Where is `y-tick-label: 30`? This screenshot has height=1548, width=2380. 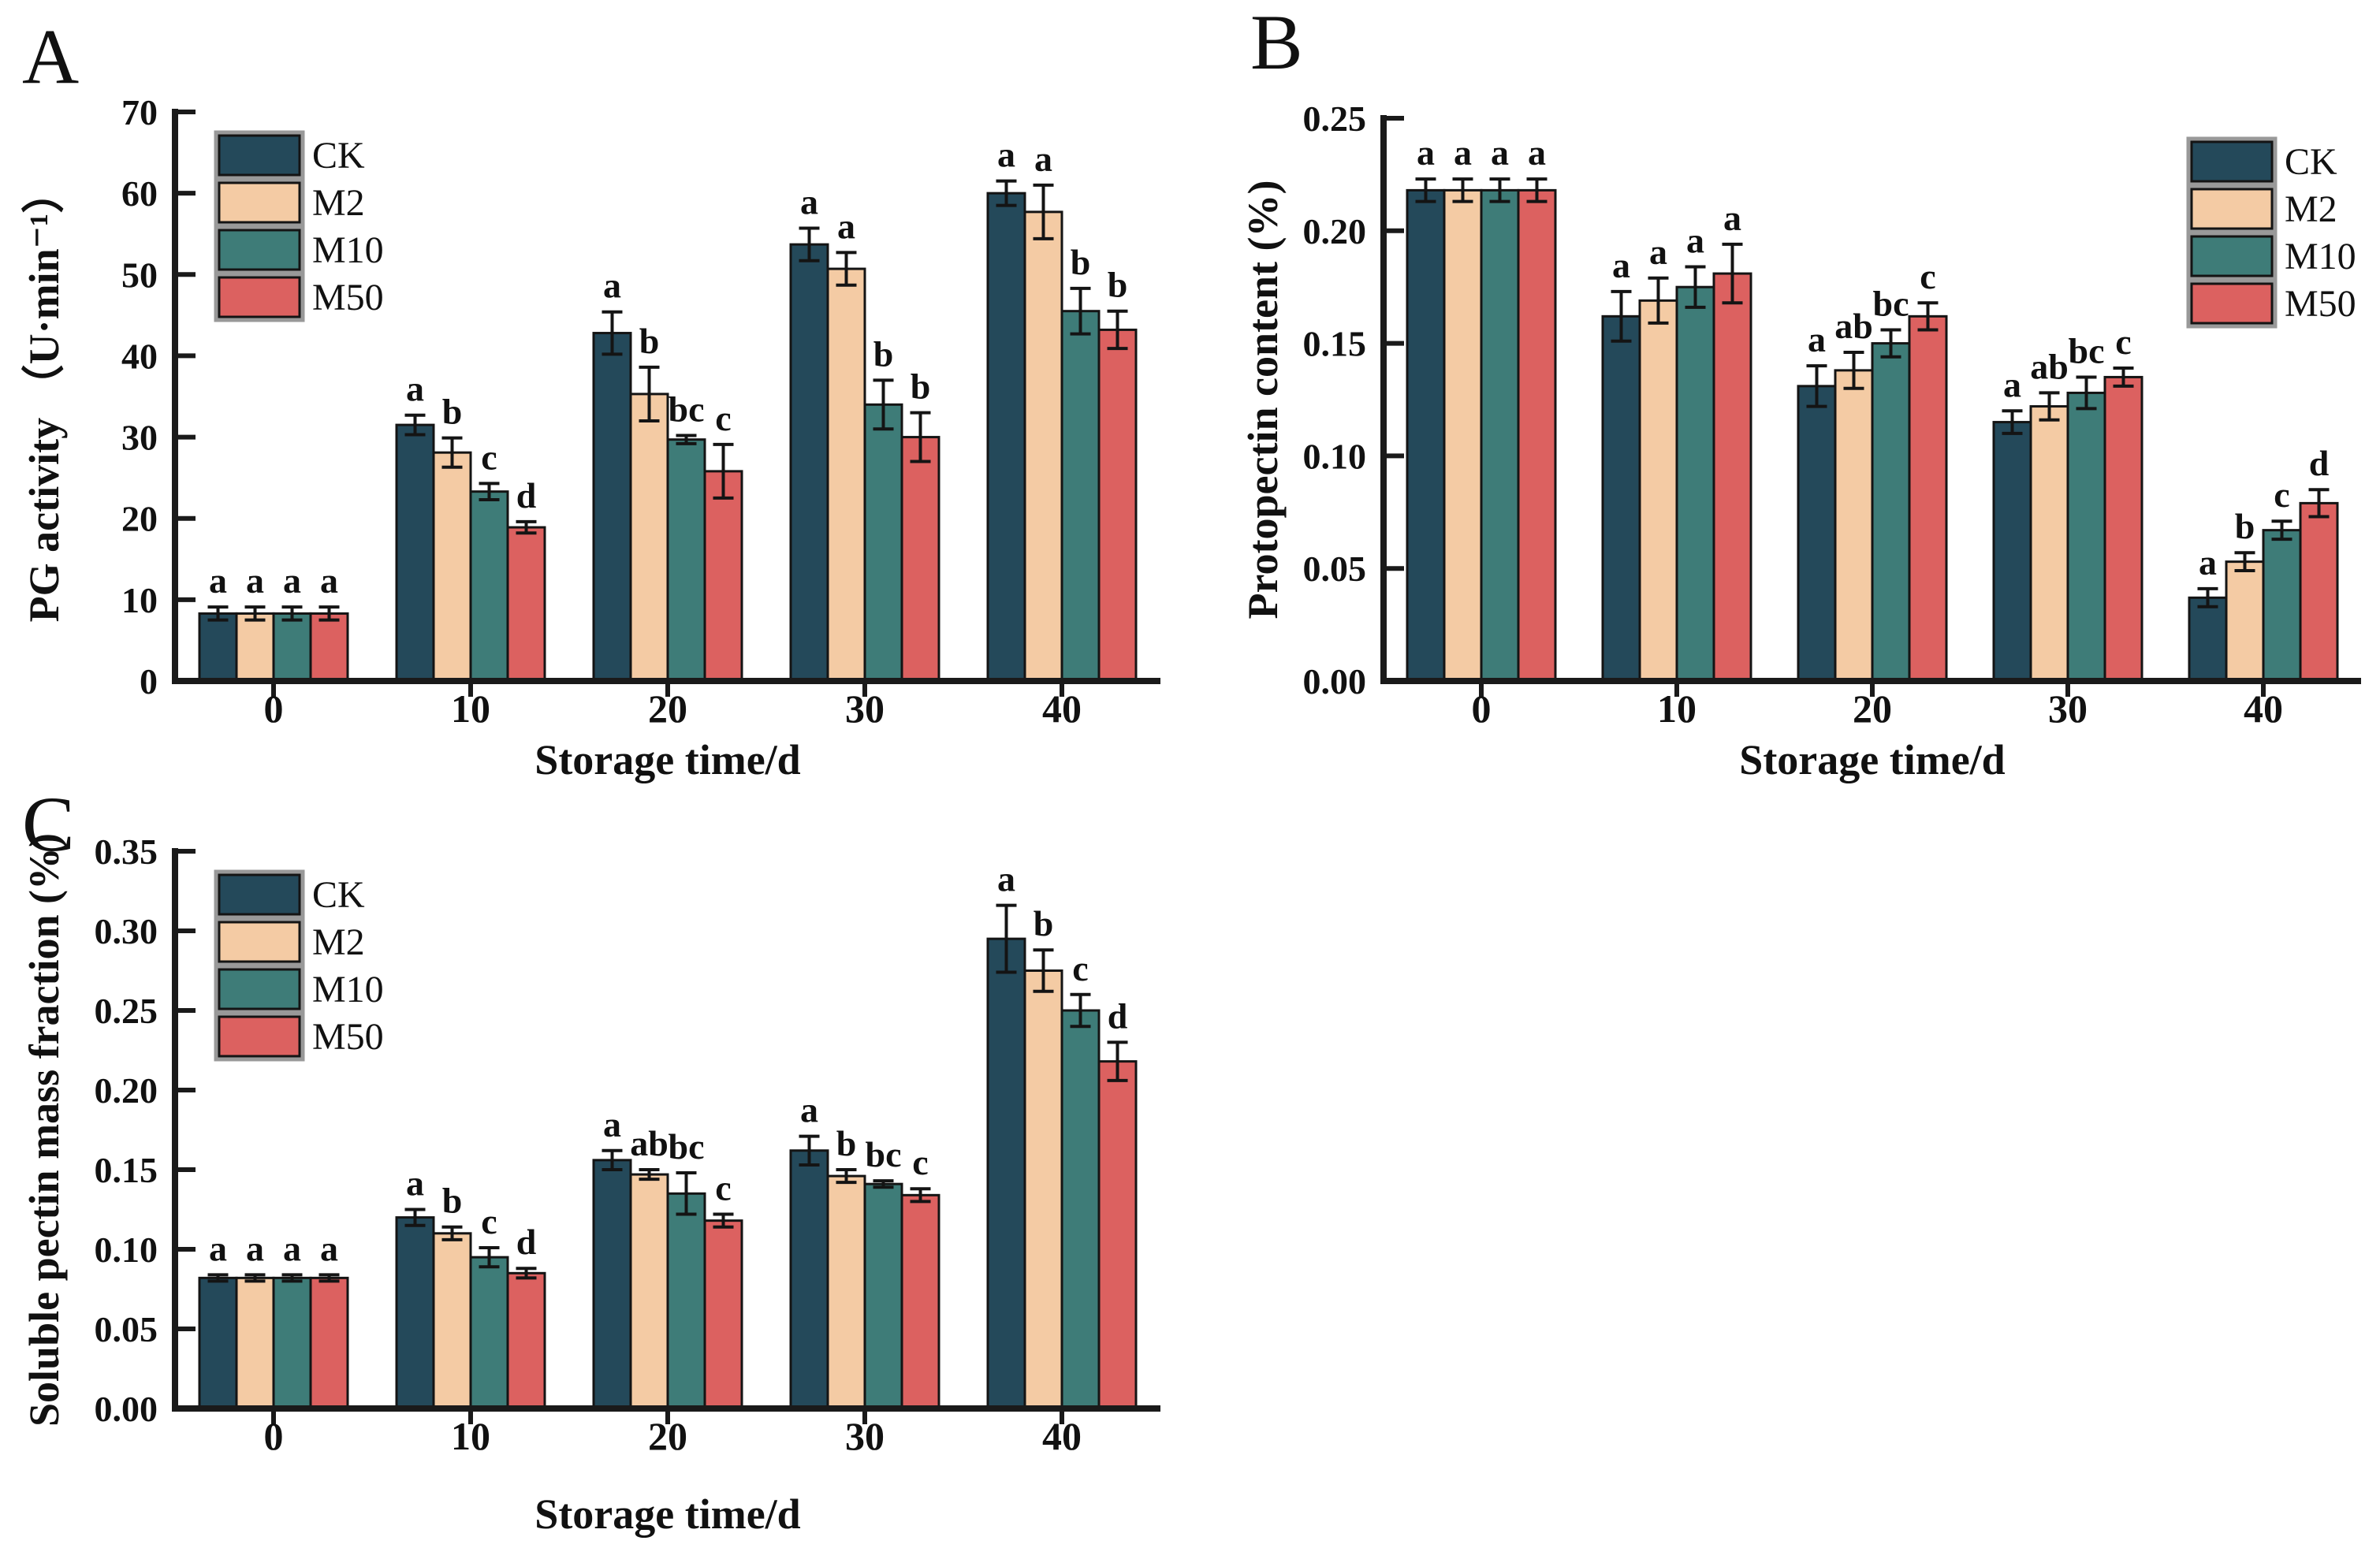
y-tick-label: 30 is located at coordinates (139, 438).